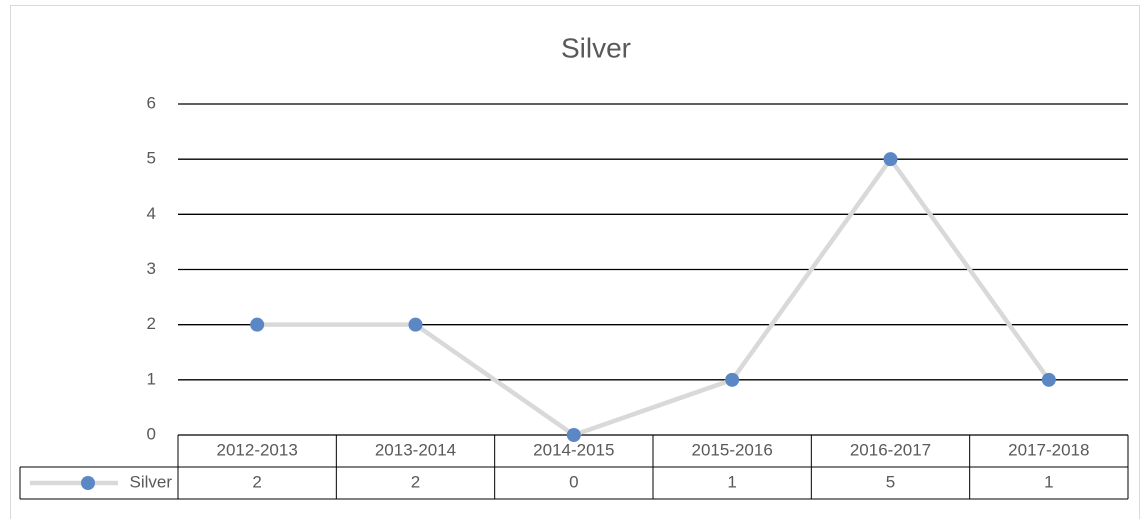 This screenshot has width=1148, height=519. Describe the element at coordinates (573, 449) in the screenshot. I see `x-tick-label: 2014-2015` at that location.